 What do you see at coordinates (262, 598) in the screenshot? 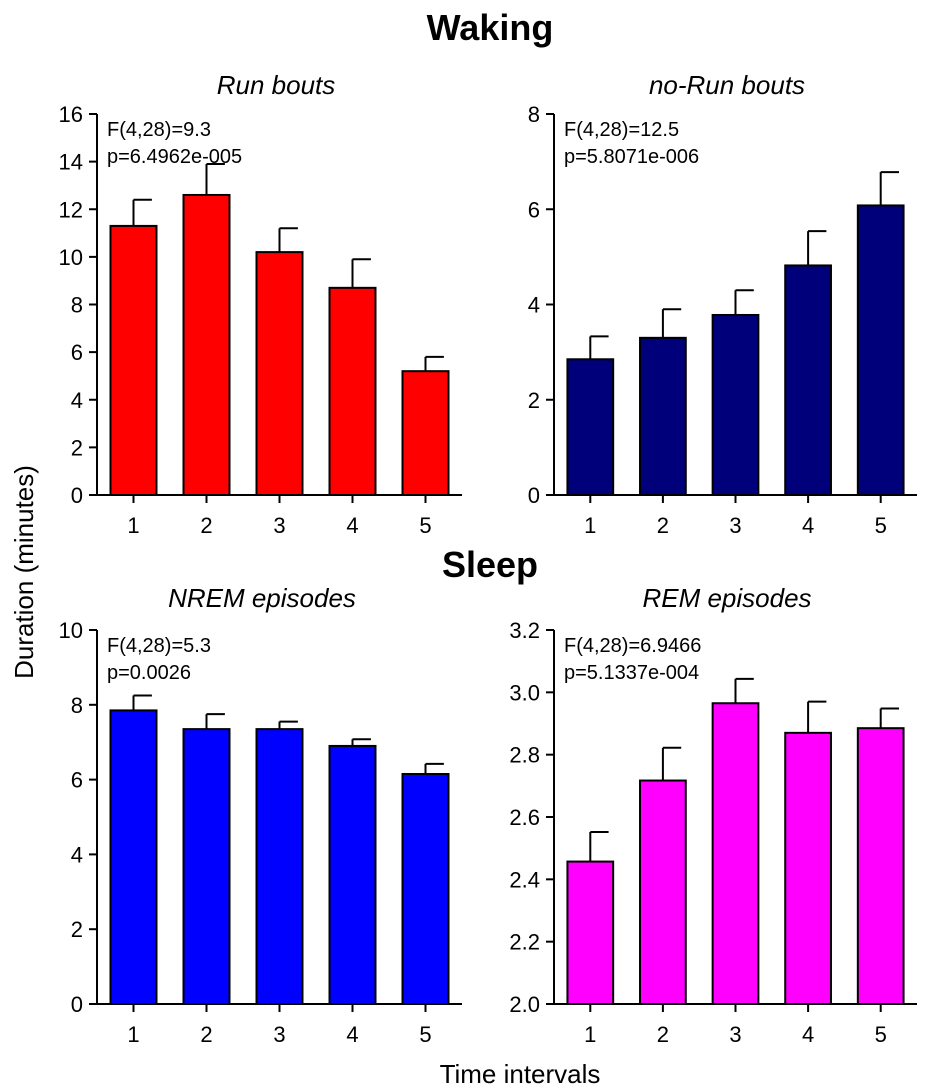
I see `panel-title: NREM episodes` at bounding box center [262, 598].